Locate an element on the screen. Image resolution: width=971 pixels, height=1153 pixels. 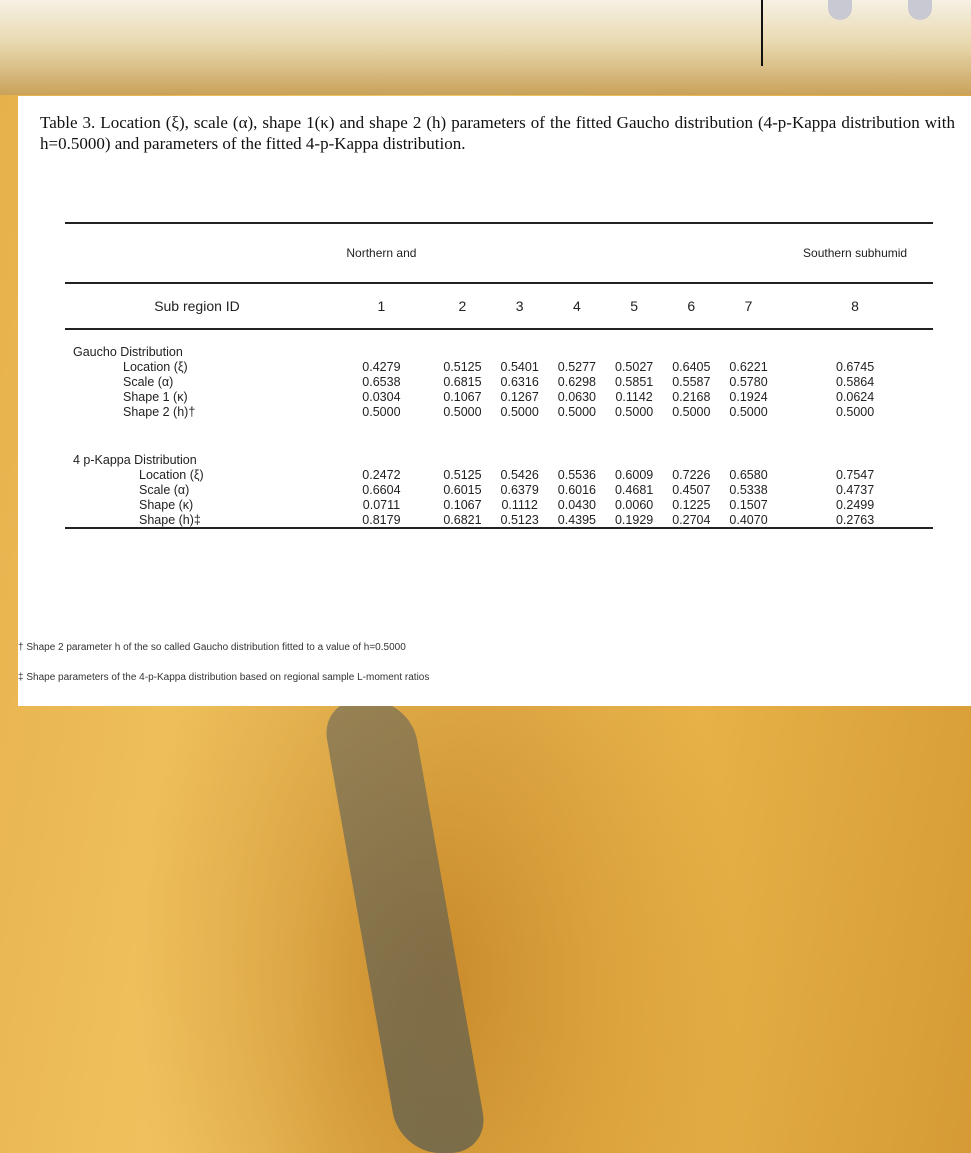
value-cell: 0.0060 is located at coordinates (634, 504).